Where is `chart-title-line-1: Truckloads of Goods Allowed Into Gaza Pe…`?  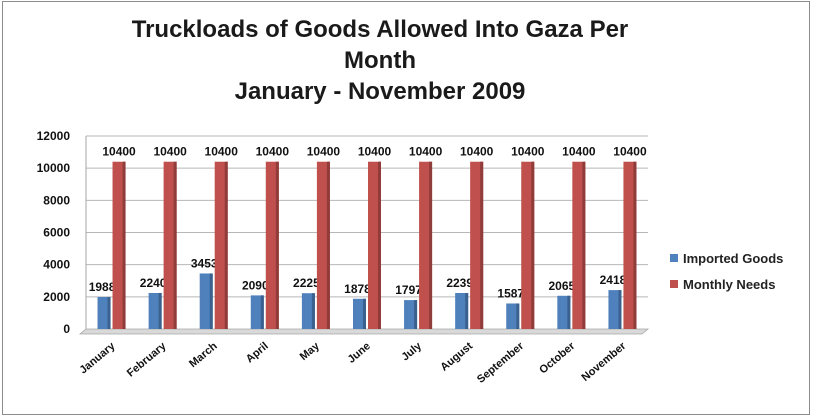 chart-title-line-1: Truckloads of Goods Allowed Into Gaza Pe… is located at coordinates (380, 29).